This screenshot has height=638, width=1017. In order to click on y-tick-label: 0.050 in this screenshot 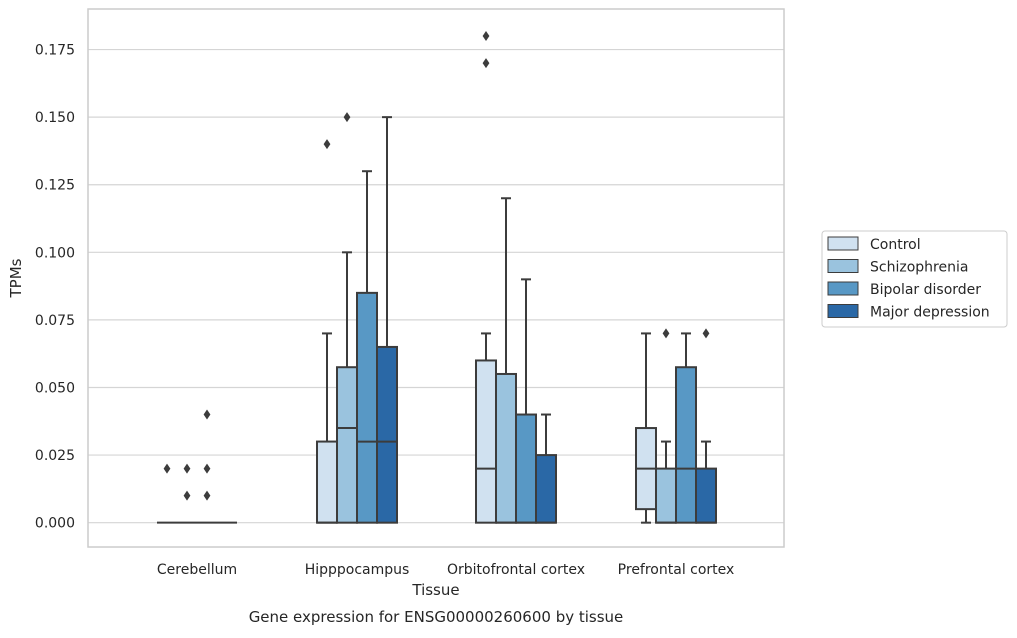, I will do `click(55, 388)`.